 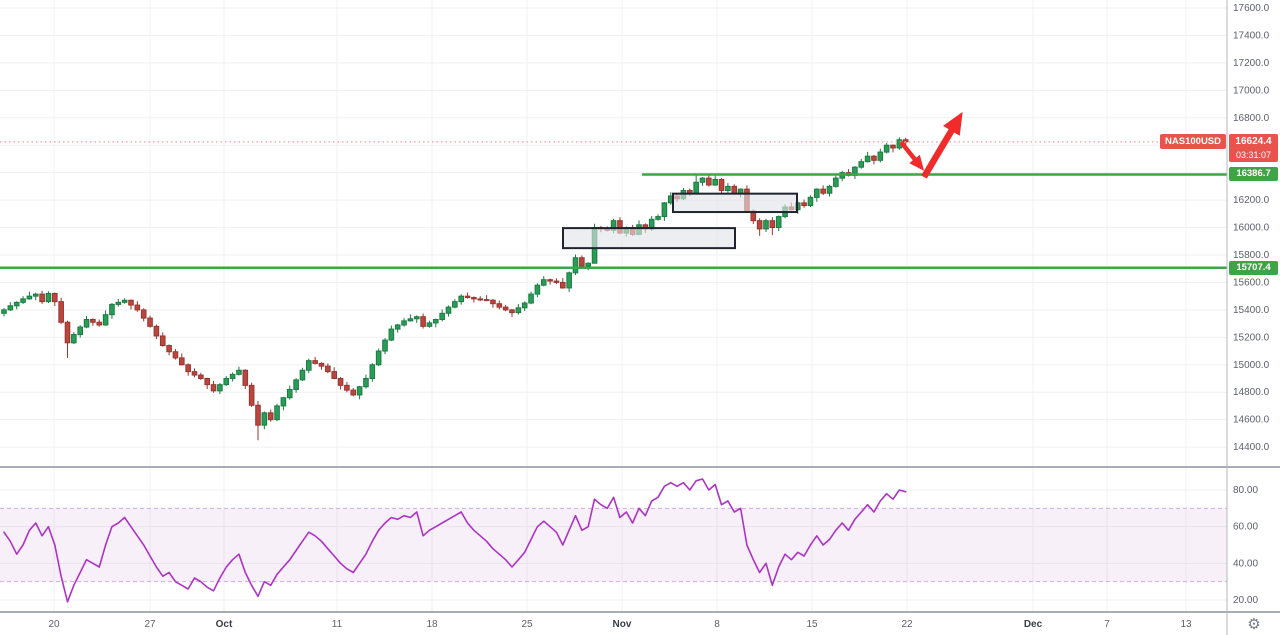 What do you see at coordinates (1251, 200) in the screenshot?
I see `svg-text: 16200.0` at bounding box center [1251, 200].